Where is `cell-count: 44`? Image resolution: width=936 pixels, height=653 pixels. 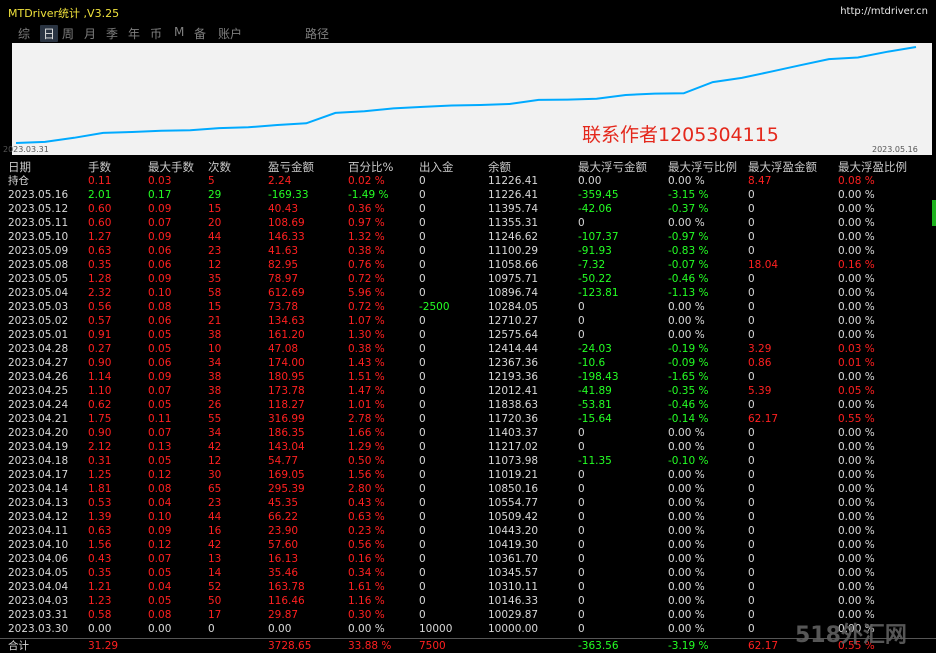 cell-count: 44 is located at coordinates (215, 237).